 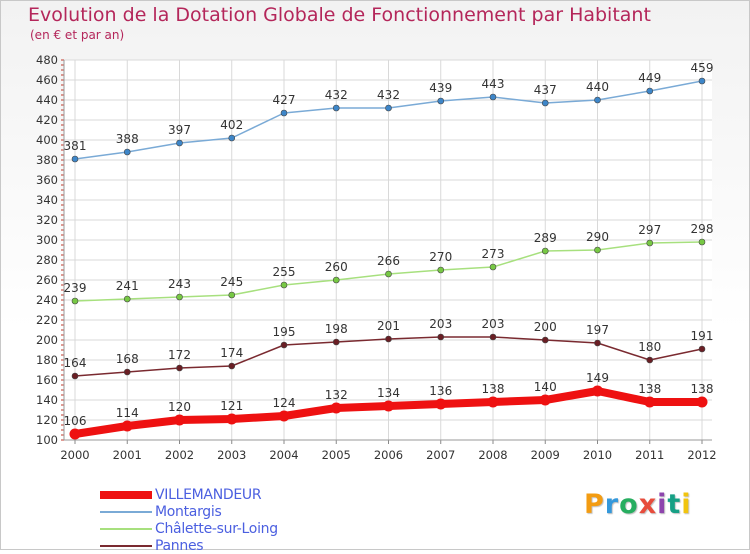 What do you see at coordinates (231, 406) in the screenshot?
I see `data-label: 121` at bounding box center [231, 406].